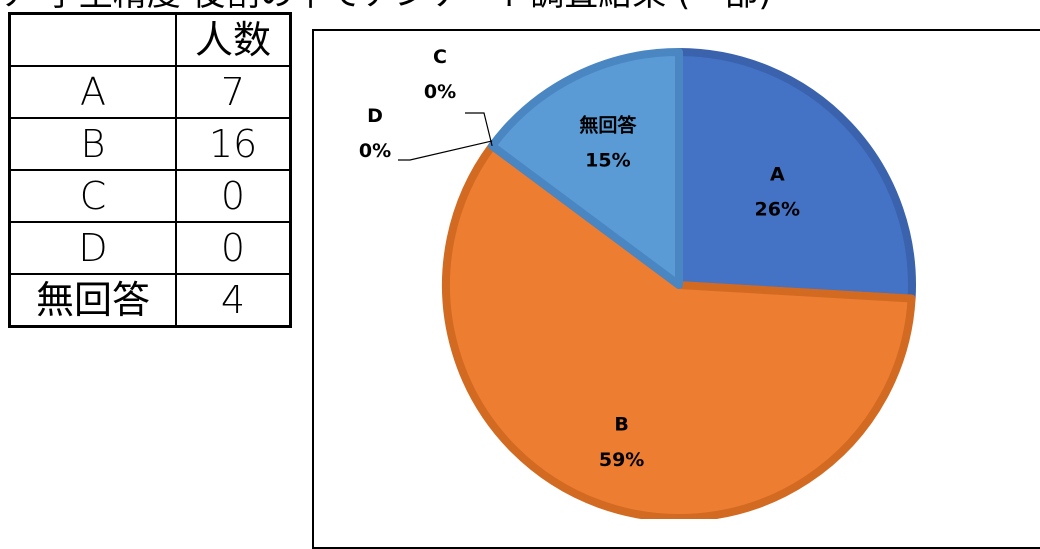 The width and height of the screenshot is (1040, 549). What do you see at coordinates (445, 150) in the screenshot?
I see `leader-line-d` at bounding box center [445, 150].